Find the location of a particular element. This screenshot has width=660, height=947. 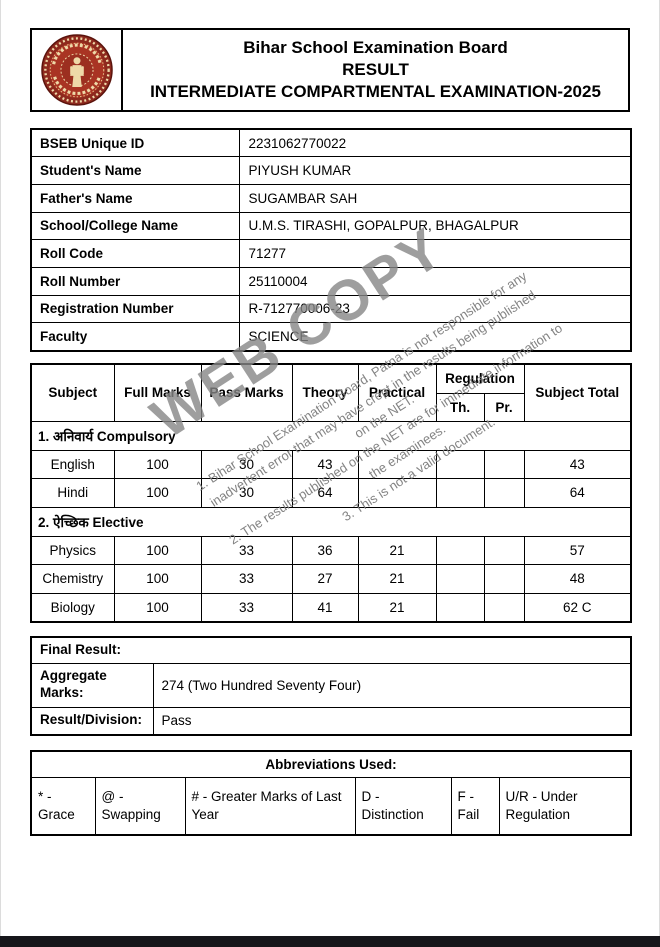

field-value: R-712770006-23 is located at coordinates (435, 309).